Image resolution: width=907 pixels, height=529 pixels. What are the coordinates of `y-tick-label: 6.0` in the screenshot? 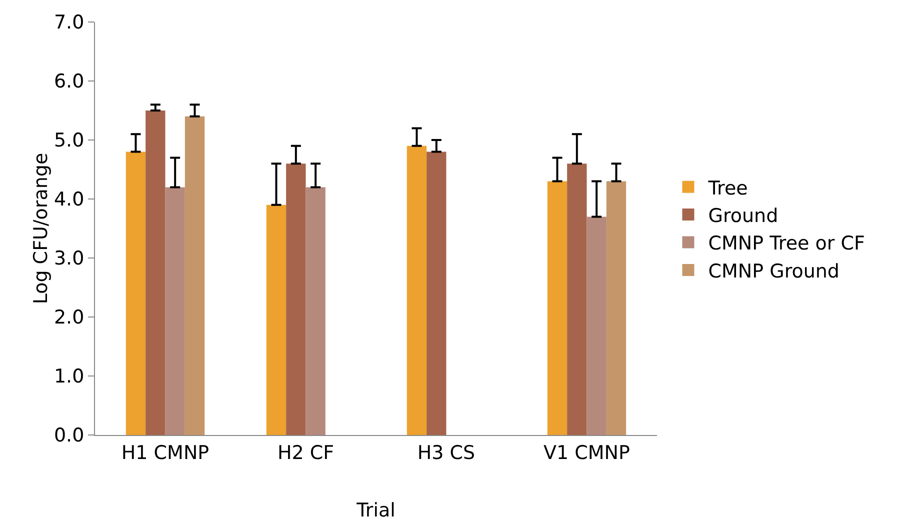 It's located at (69, 81).